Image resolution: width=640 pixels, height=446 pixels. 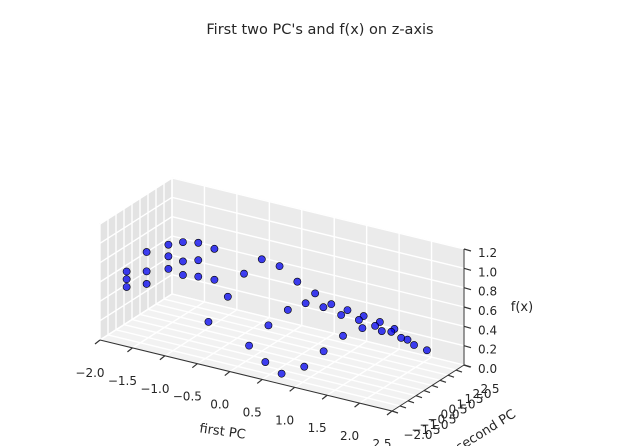 I want to click on y-tick-label: −2.0, so click(x=417, y=435).